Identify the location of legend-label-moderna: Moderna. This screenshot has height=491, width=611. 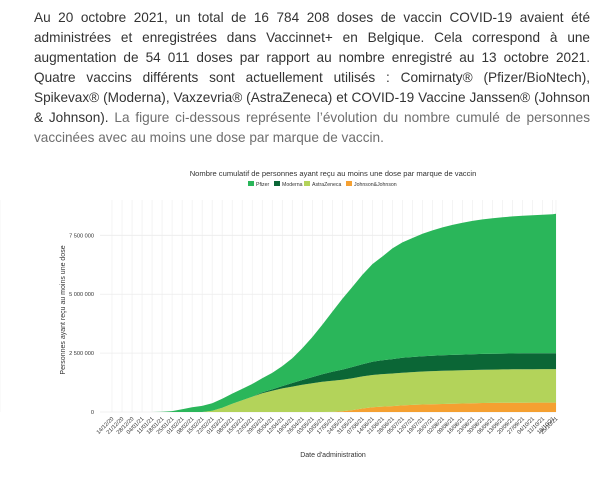
(292, 185).